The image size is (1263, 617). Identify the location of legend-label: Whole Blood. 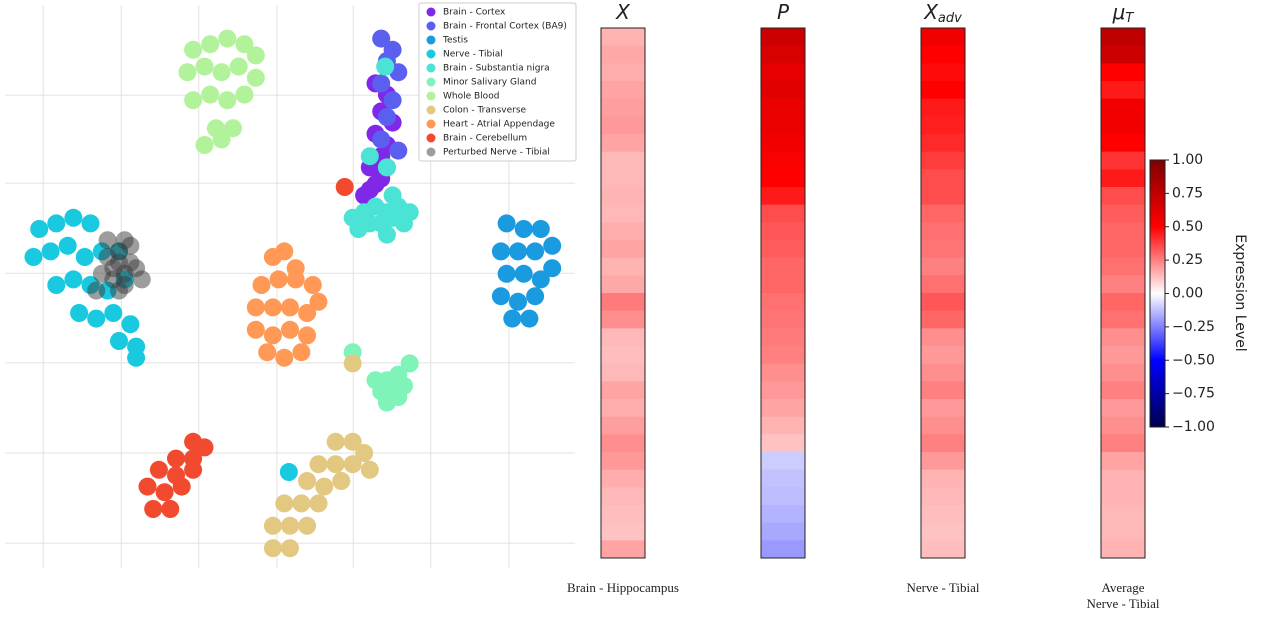
(471, 97).